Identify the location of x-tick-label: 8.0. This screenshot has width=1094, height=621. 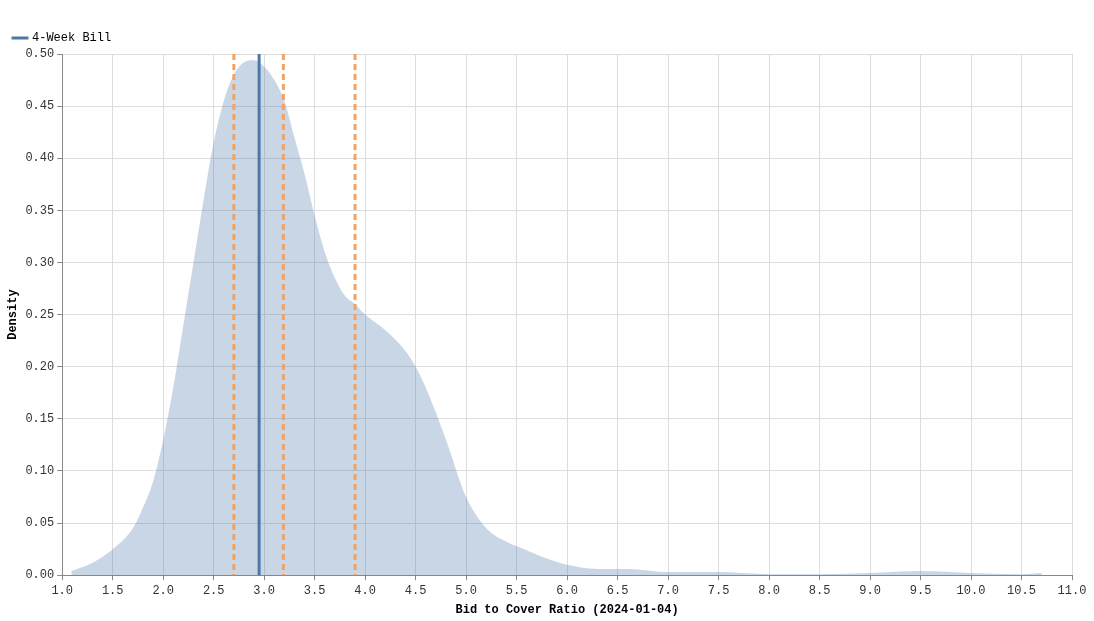
(769, 590).